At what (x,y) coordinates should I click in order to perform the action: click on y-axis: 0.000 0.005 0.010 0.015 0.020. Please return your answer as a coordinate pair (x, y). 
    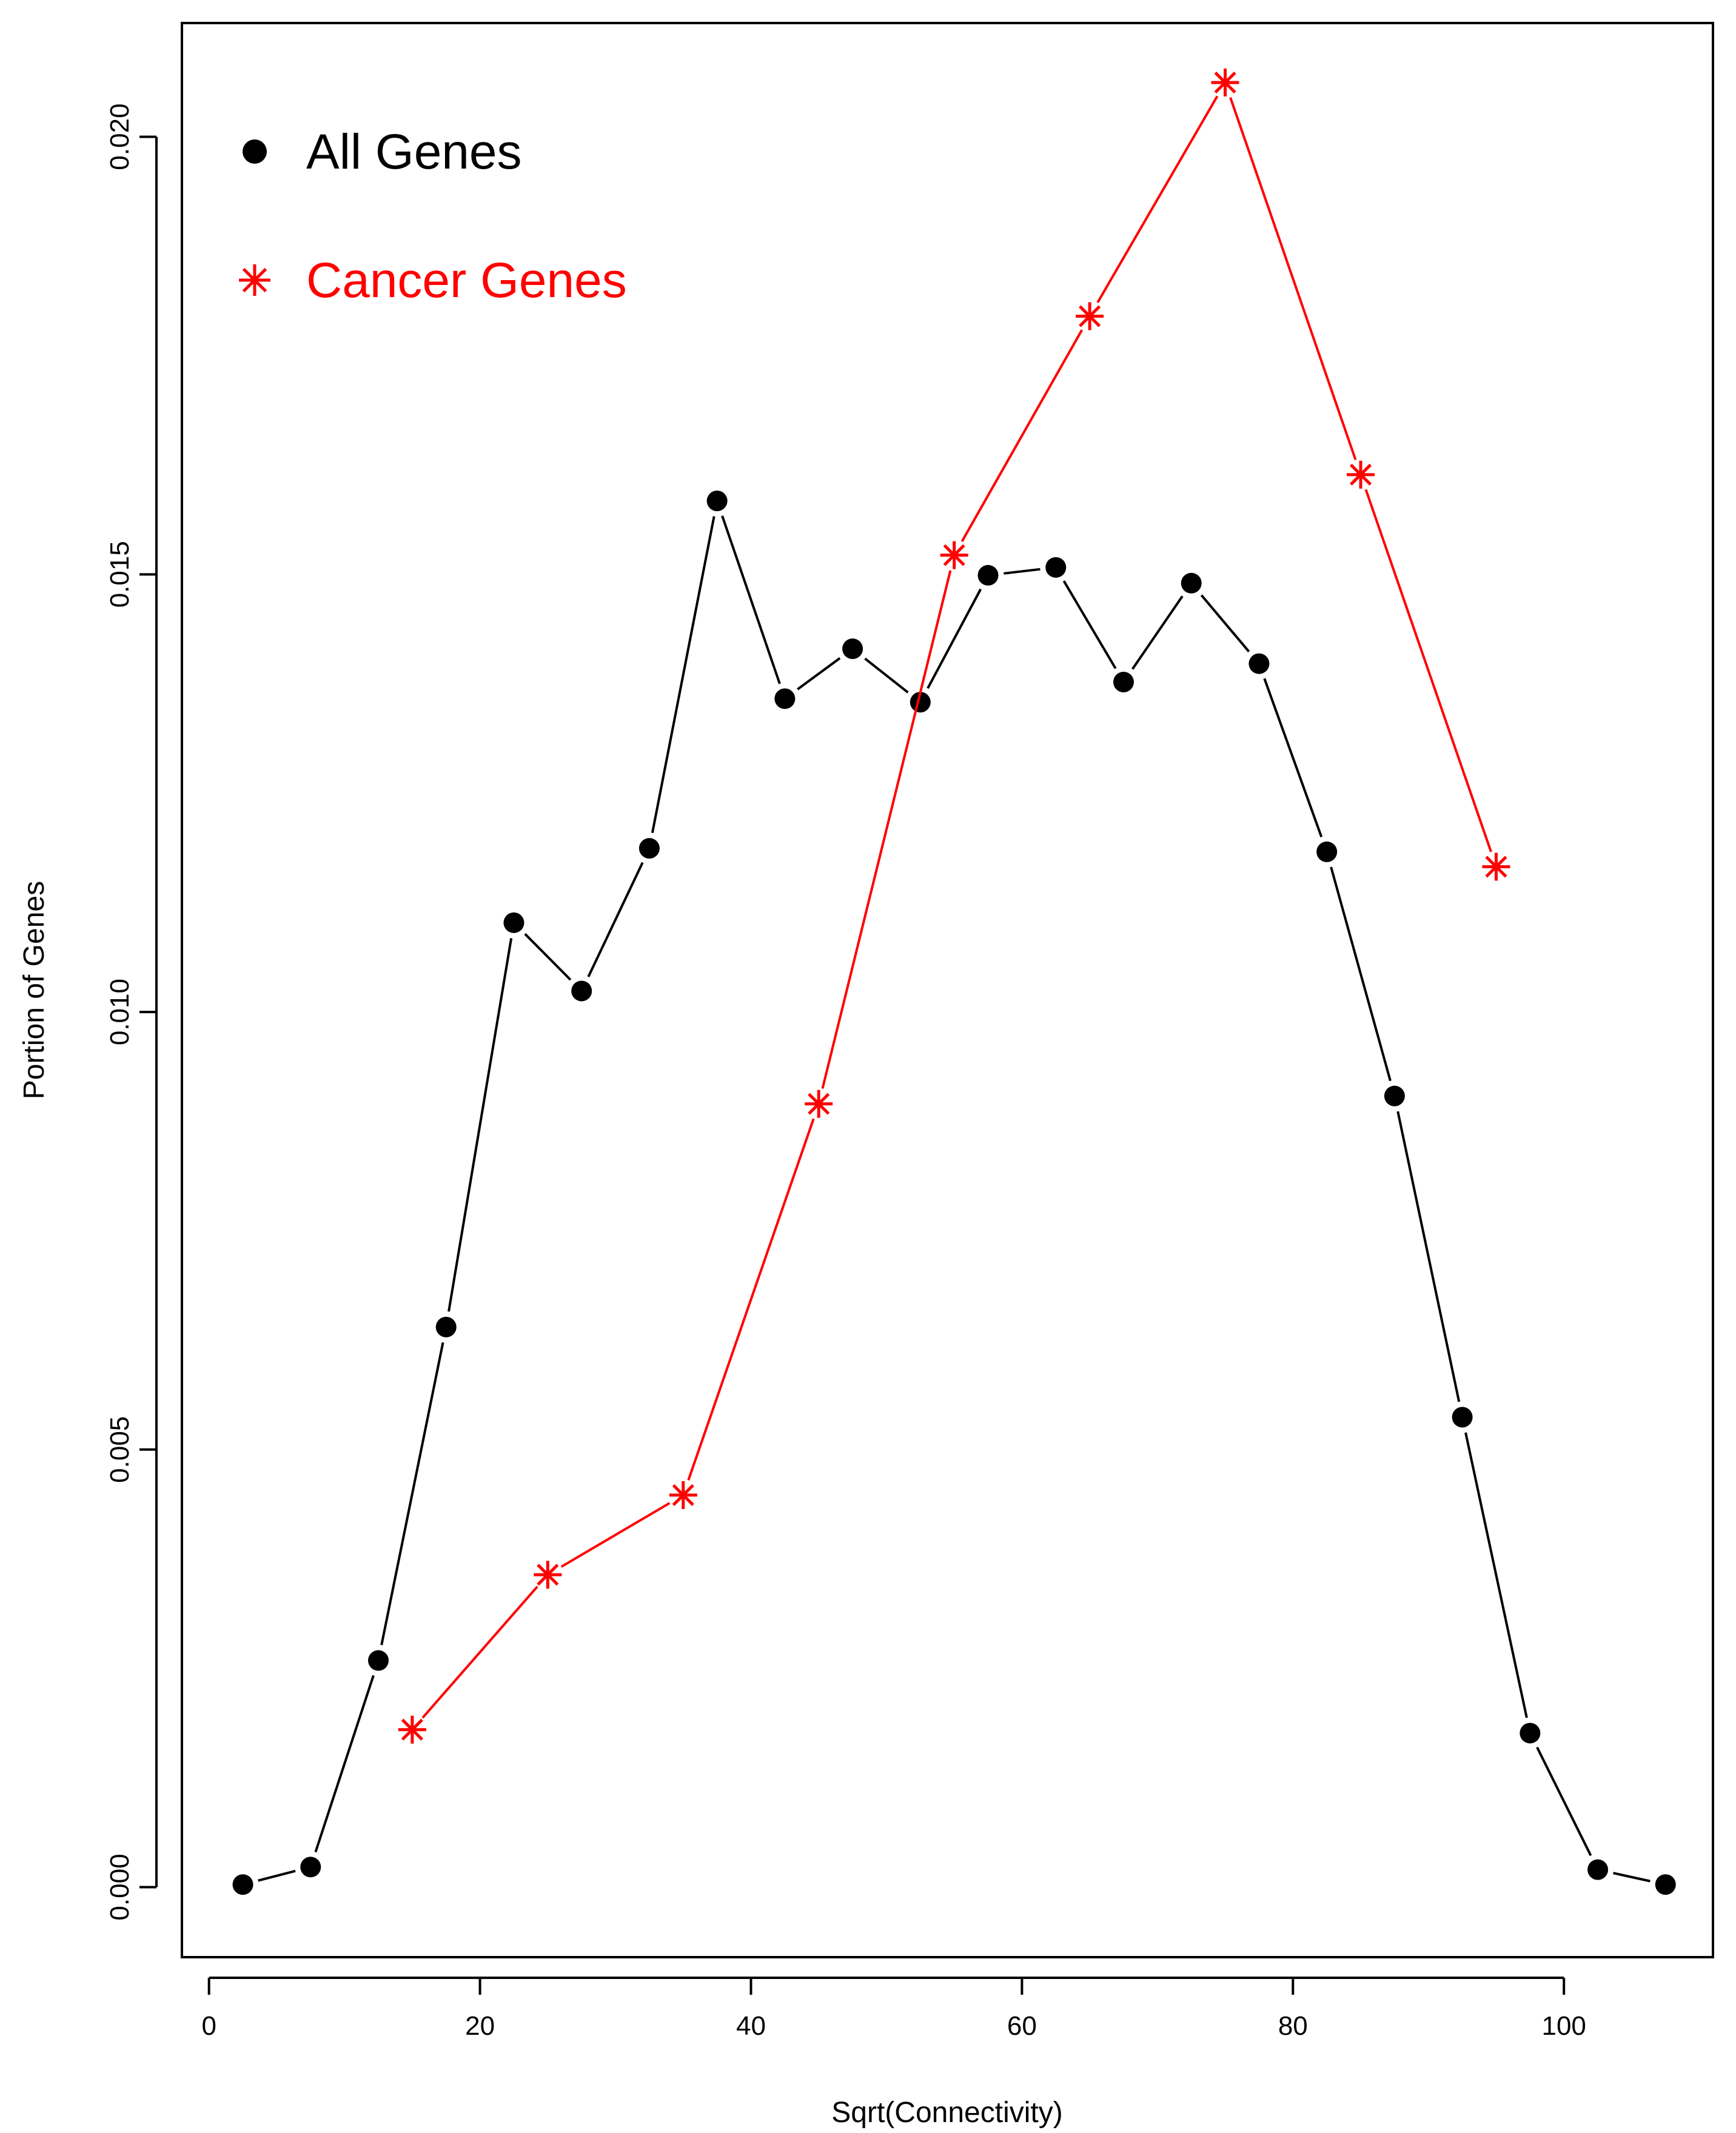
    Looking at the image, I should click on (131, 1012).